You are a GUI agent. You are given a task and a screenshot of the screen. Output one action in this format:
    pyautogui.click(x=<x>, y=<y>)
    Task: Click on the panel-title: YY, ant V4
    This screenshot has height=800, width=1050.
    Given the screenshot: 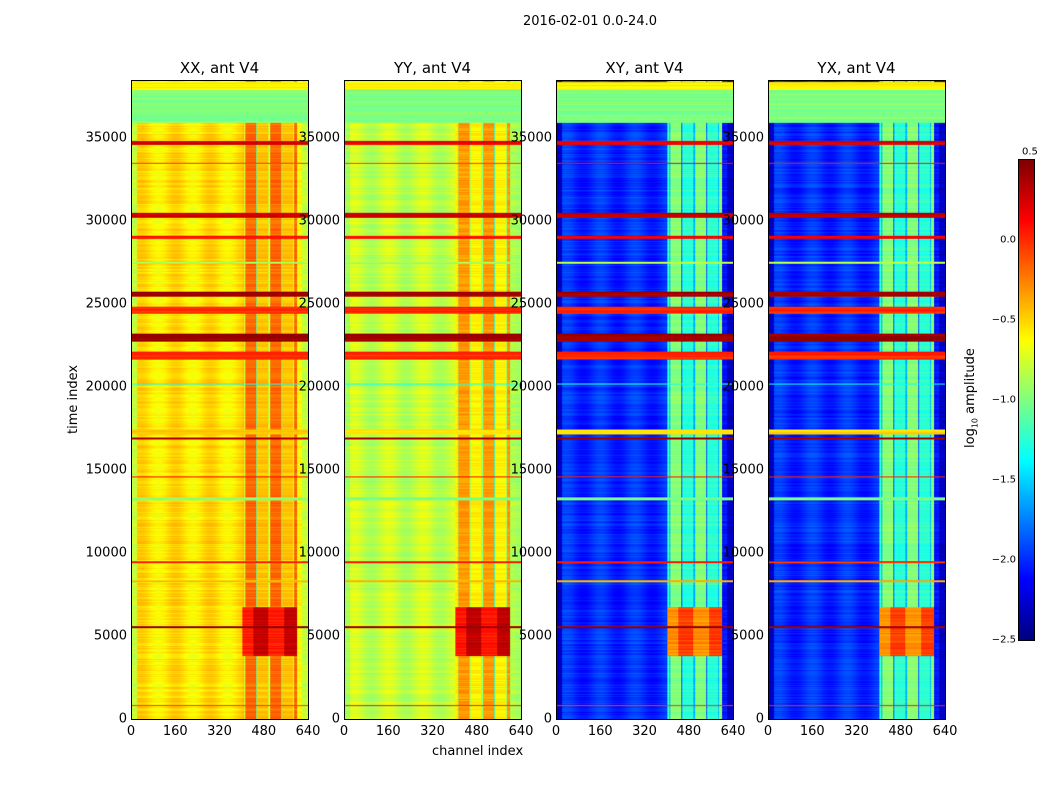 What is the action you would take?
    pyautogui.click(x=432, y=68)
    